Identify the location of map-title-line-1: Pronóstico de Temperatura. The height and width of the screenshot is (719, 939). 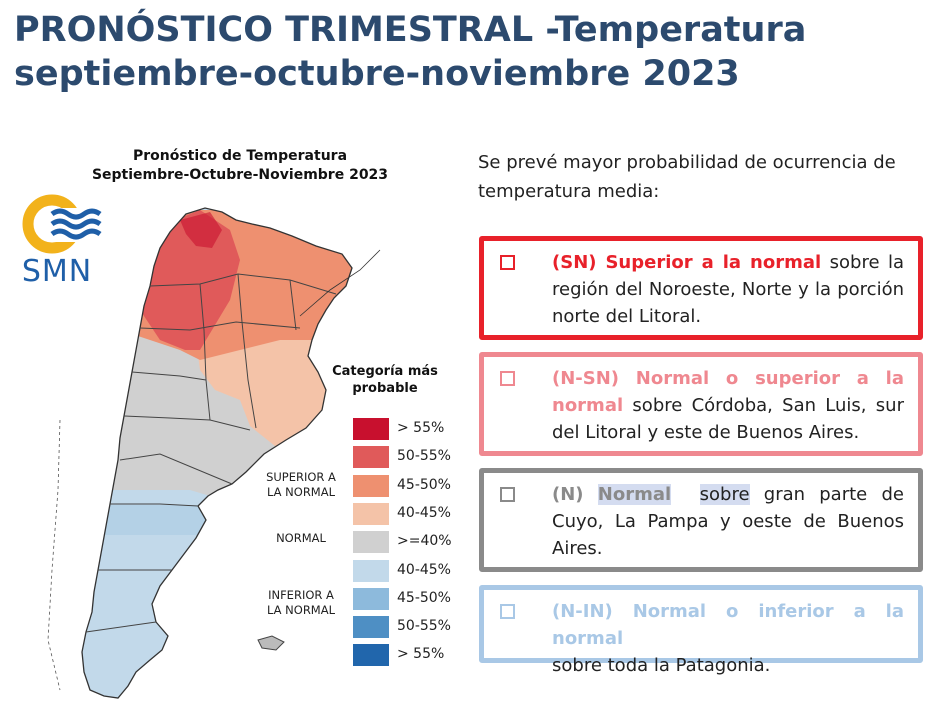
(240, 156).